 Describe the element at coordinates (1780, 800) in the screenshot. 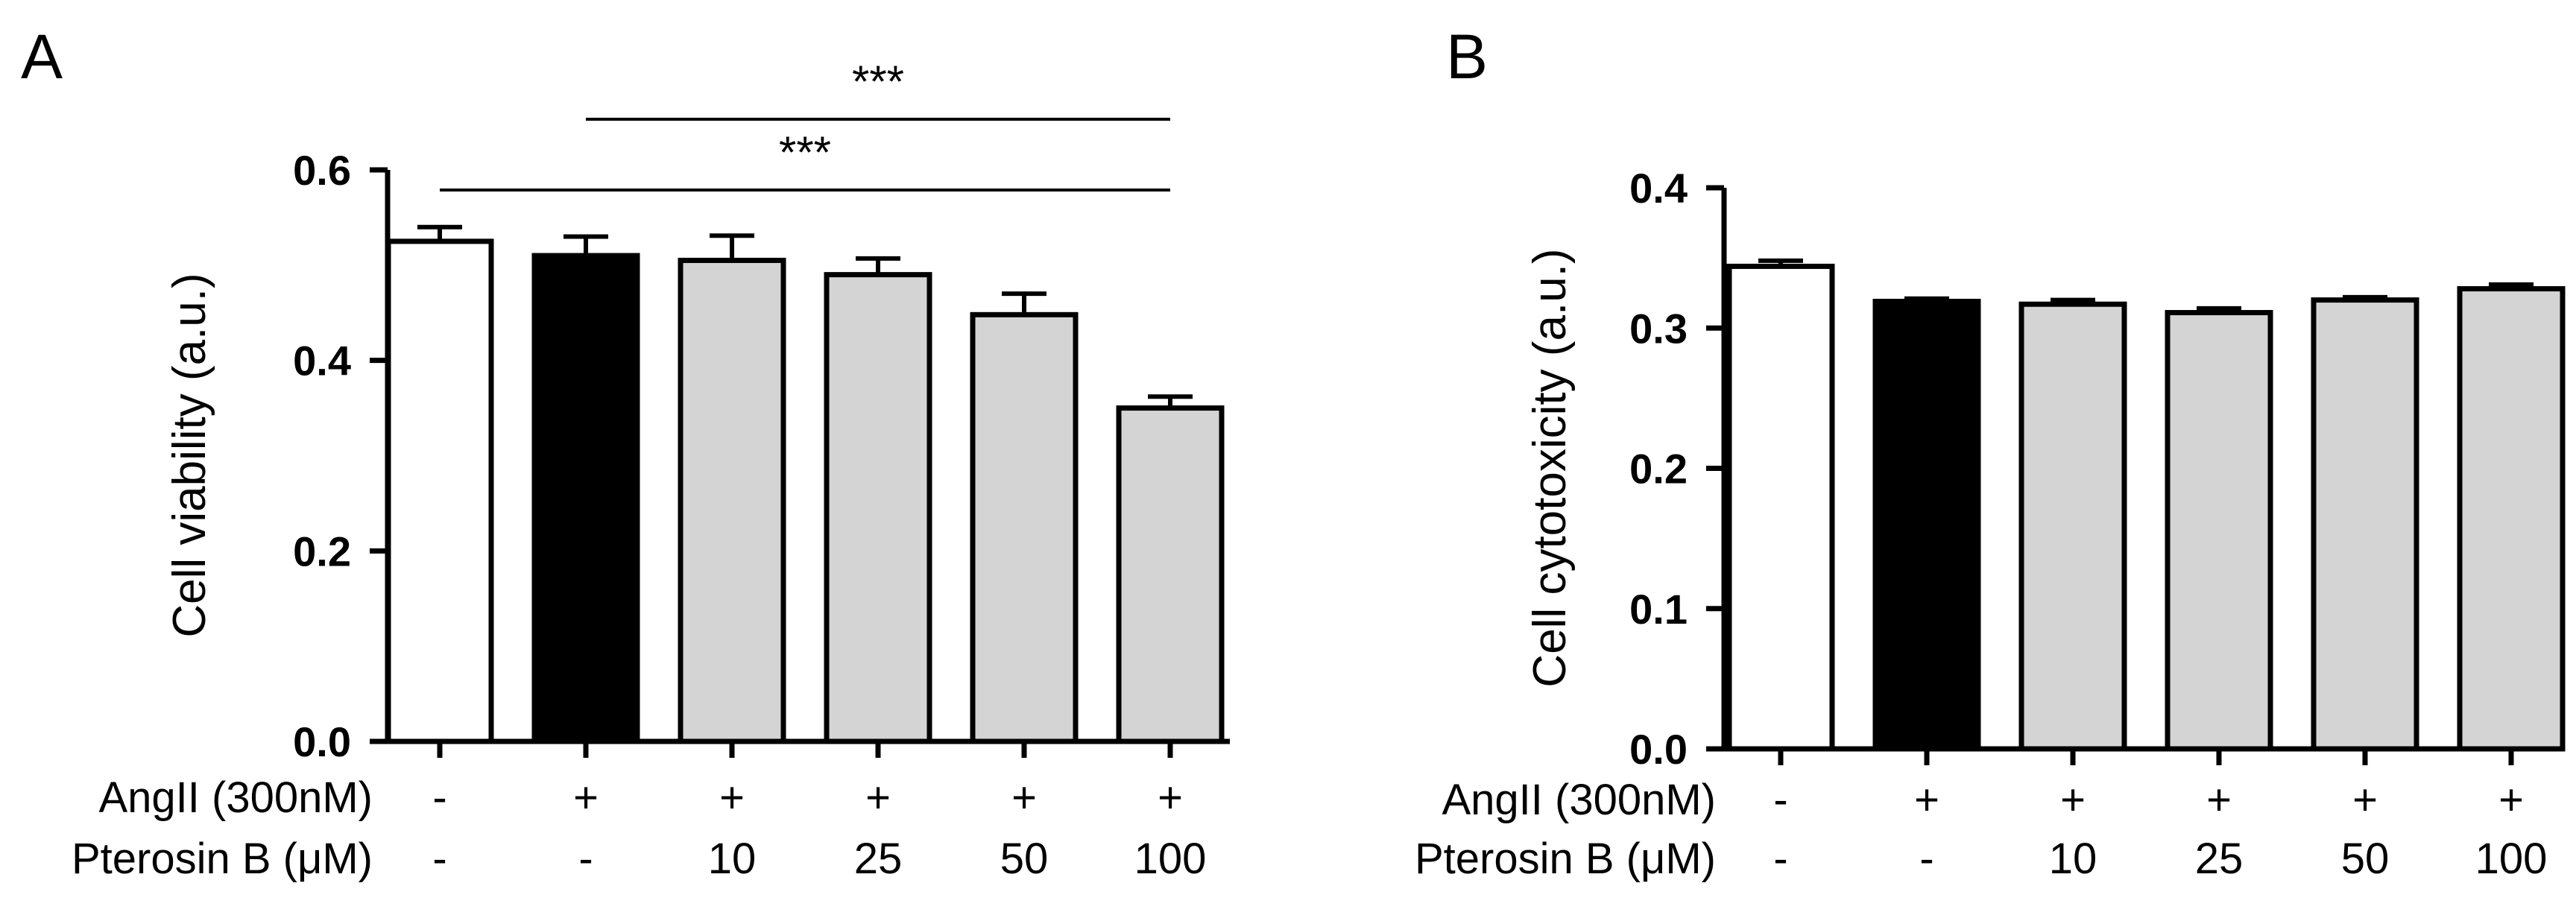

I see `panel-b-angII-value: -` at that location.